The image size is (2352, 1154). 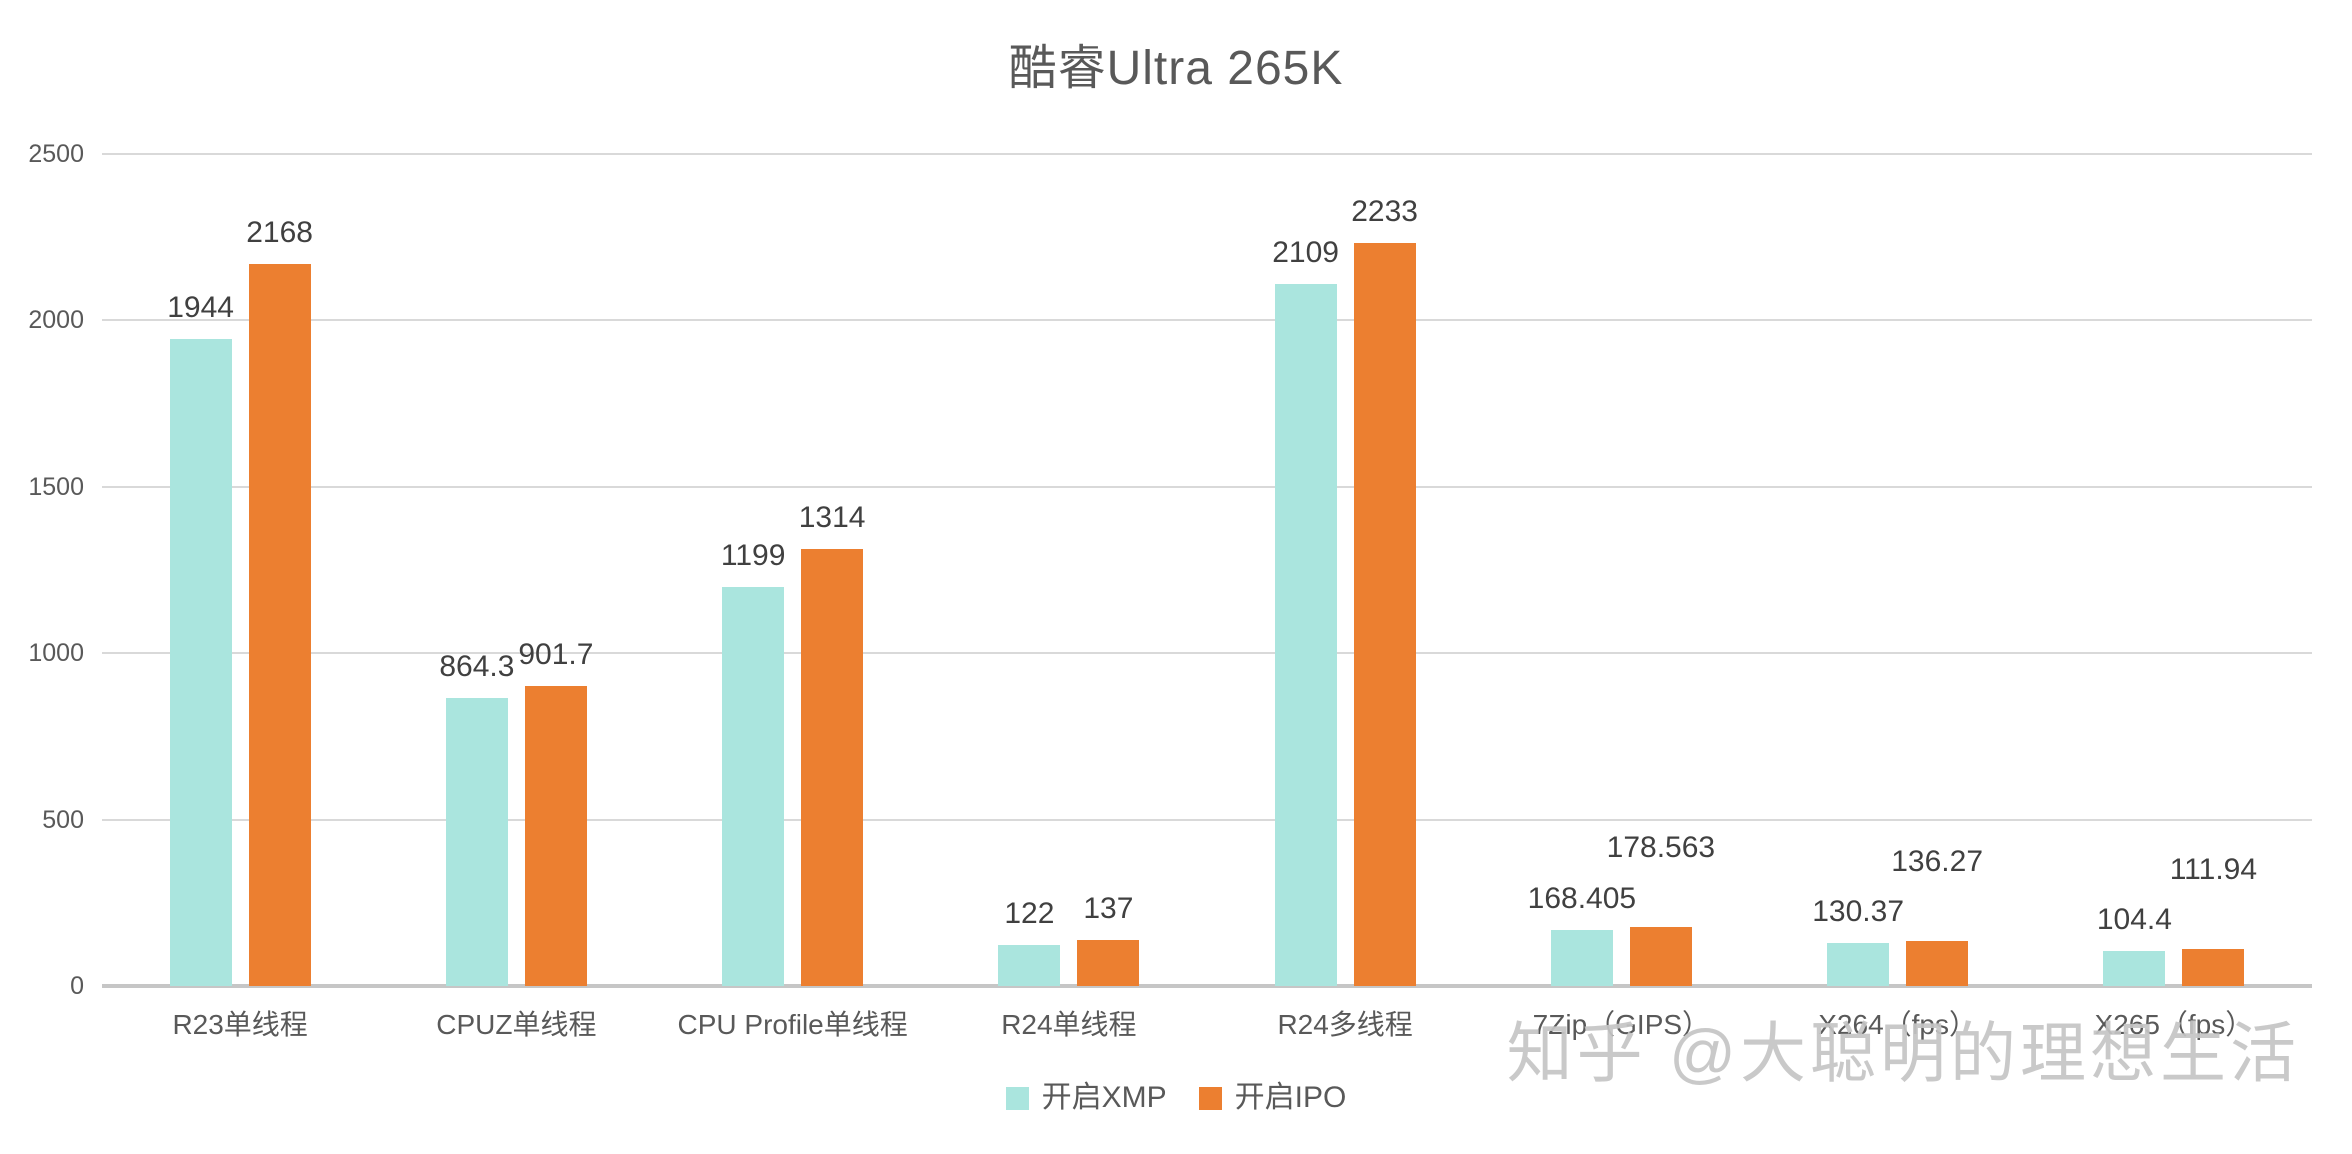 What do you see at coordinates (1029, 914) in the screenshot?
I see `data-label: 122` at bounding box center [1029, 914].